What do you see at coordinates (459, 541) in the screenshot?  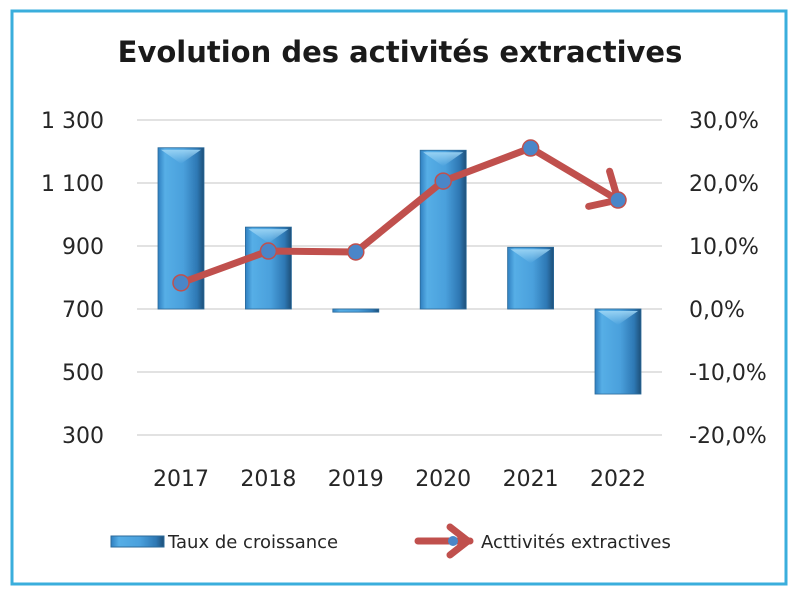 I see `legend-arrow-head` at bounding box center [459, 541].